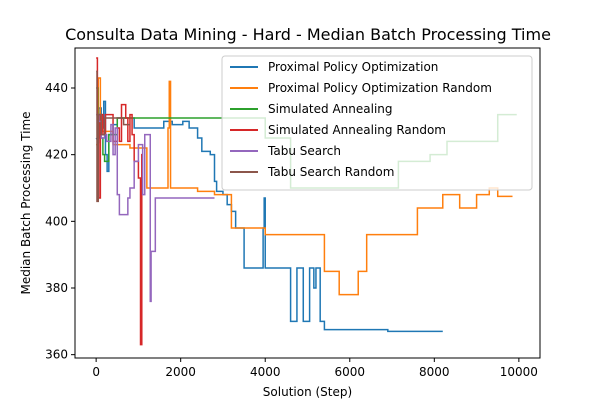 Image resolution: width=600 pixels, height=400 pixels. Describe the element at coordinates (304, 151) in the screenshot. I see `legend-label-5: Tabu Search` at that location.